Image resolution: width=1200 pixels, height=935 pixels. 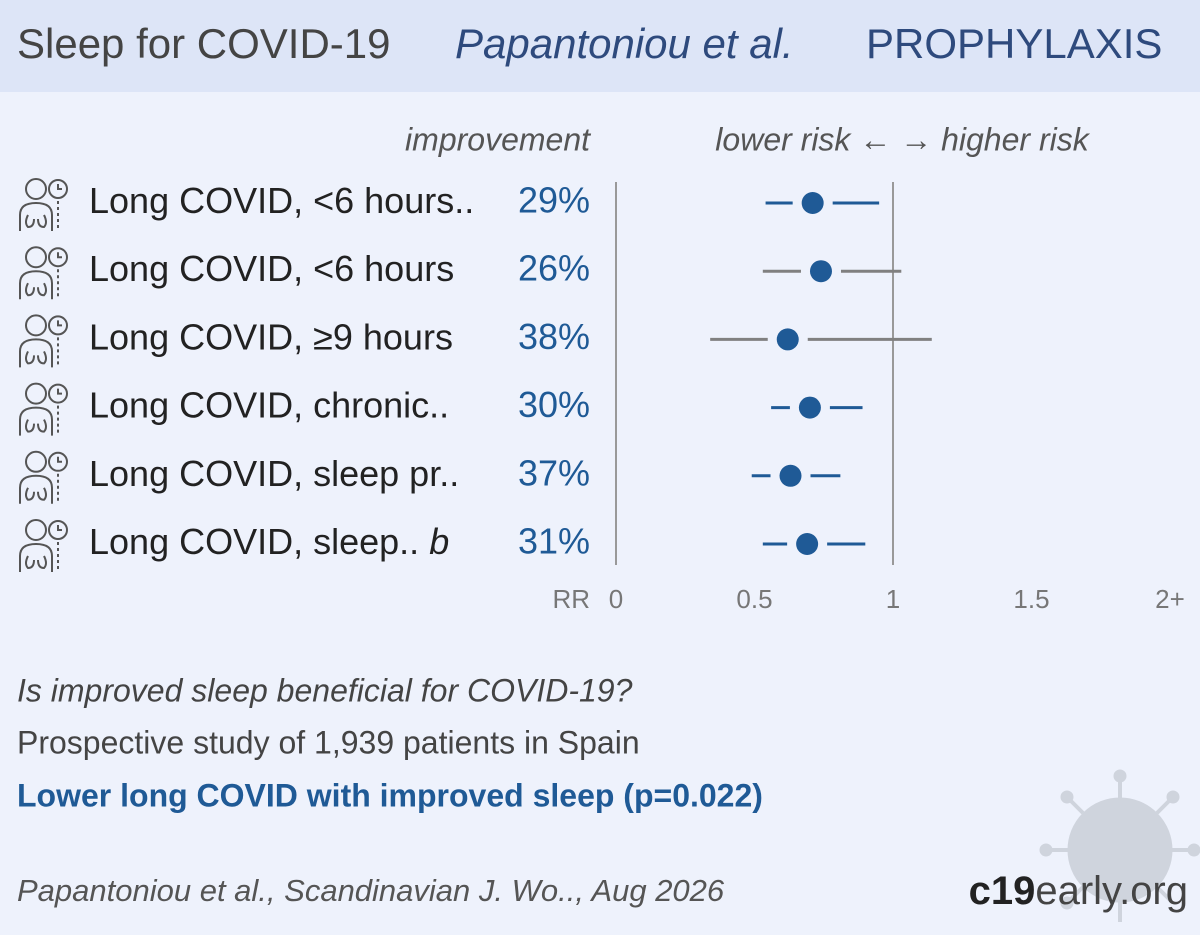 I want to click on title: Sleep for COVID-19, so click(x=204, y=43).